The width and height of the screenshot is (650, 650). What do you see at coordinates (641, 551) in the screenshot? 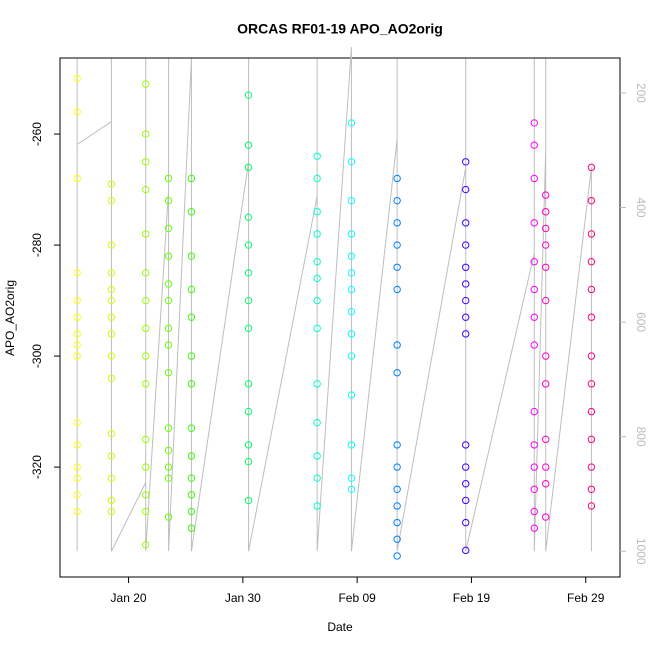
I see `y2-tick-label: 1000` at bounding box center [641, 551].